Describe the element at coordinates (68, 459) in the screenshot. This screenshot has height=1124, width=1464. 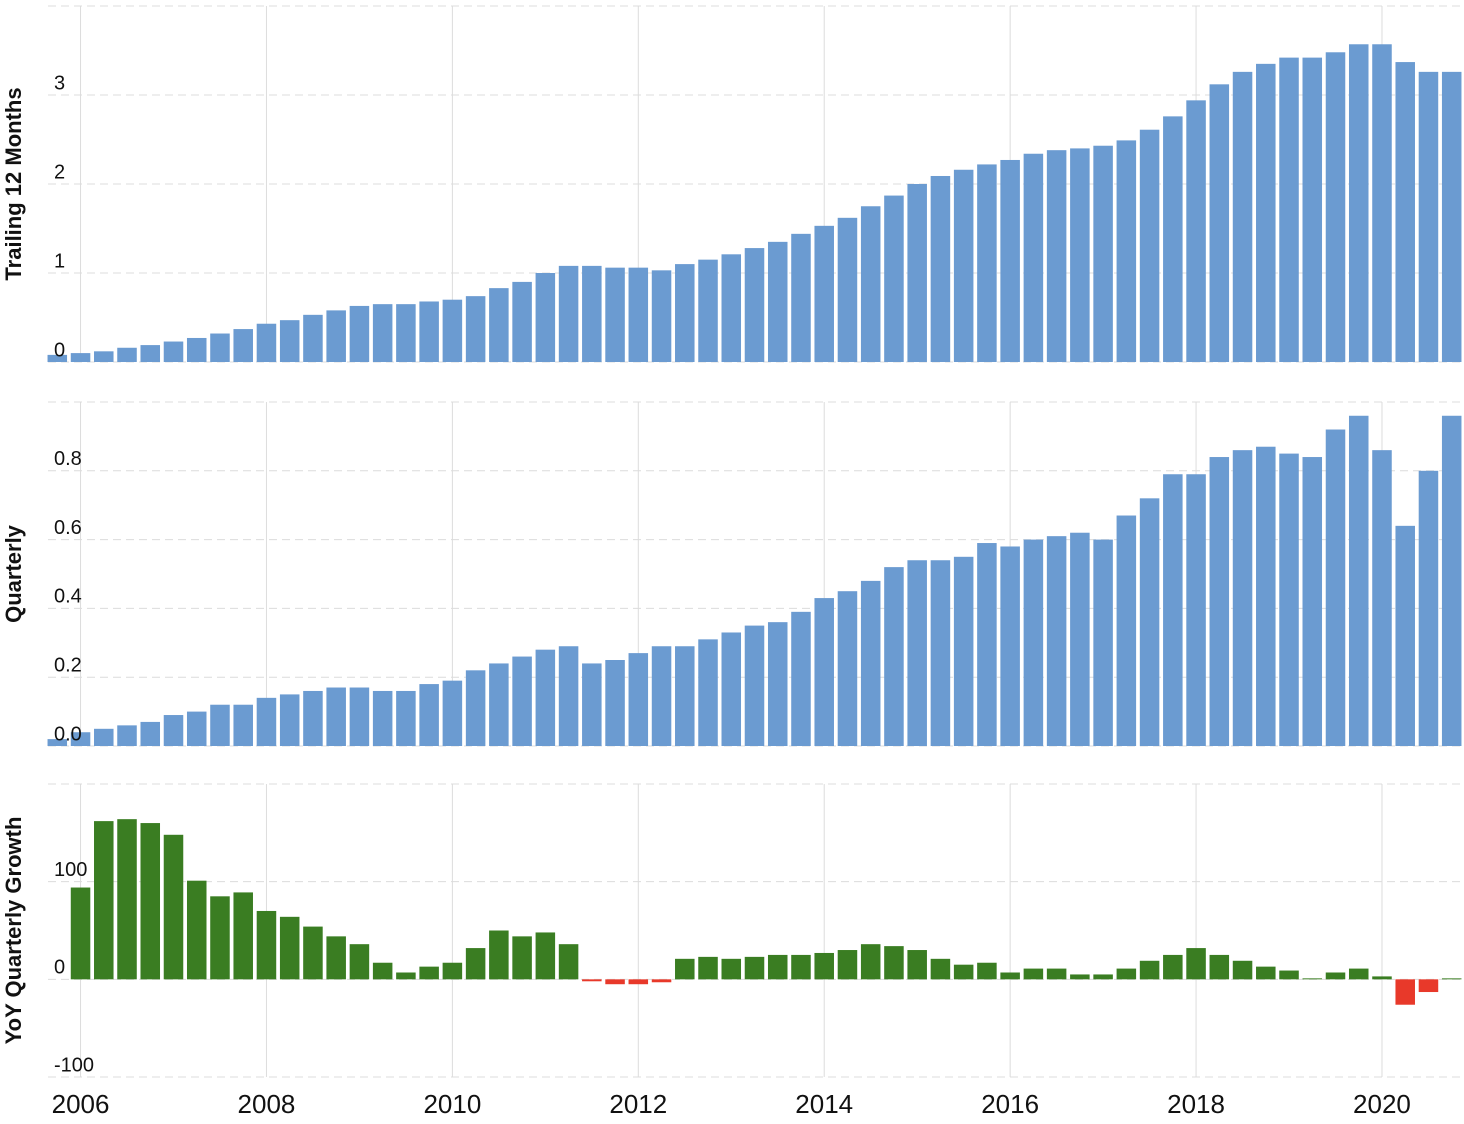
I see `y-tick-label: 0.8` at that location.